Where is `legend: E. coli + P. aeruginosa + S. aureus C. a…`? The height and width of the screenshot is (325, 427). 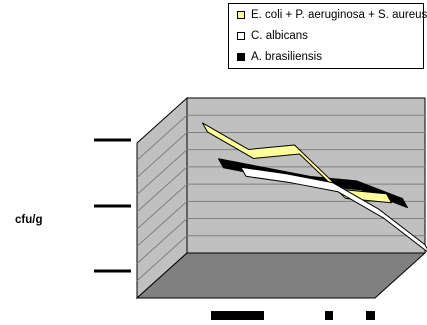
legend: E. coli + P. aeruginosa + S. aureus C. a… is located at coordinates (327, 36).